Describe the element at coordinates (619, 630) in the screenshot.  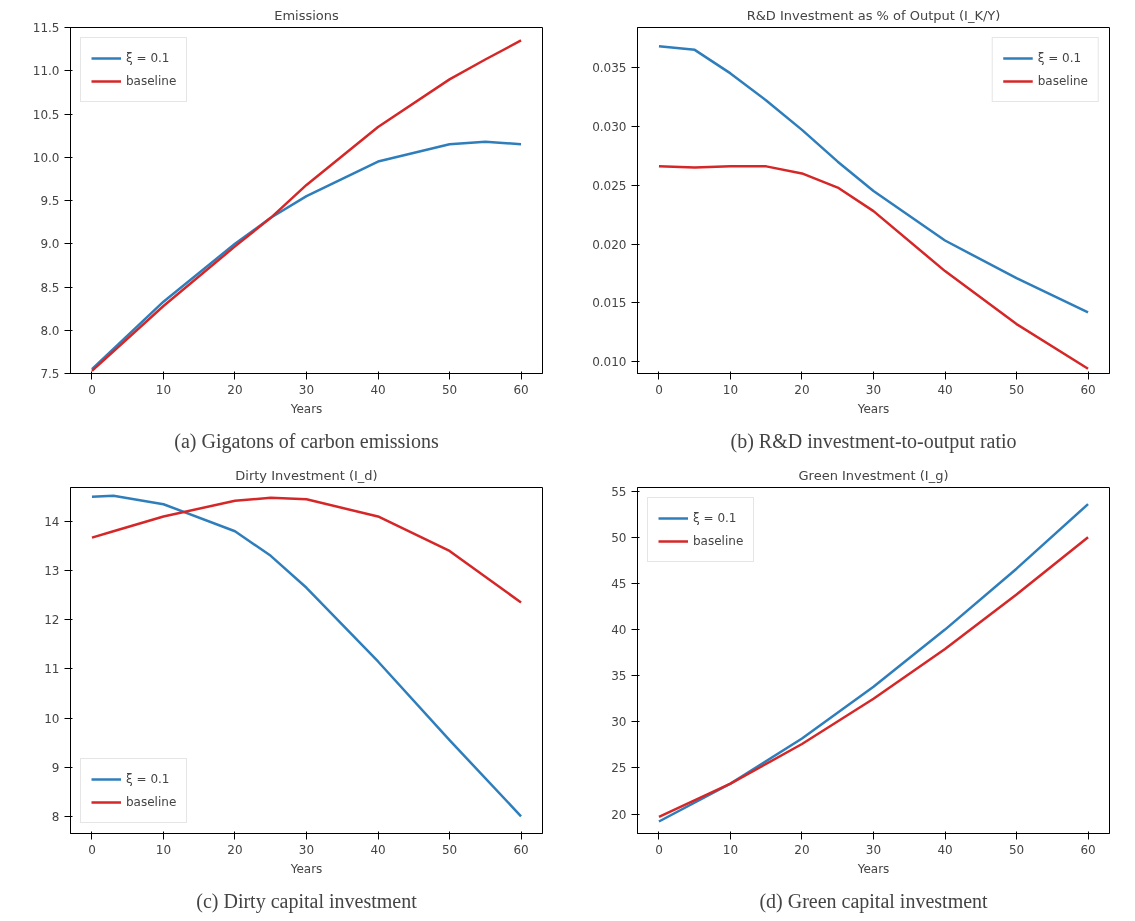
I see `y-tick-label: 40` at that location.